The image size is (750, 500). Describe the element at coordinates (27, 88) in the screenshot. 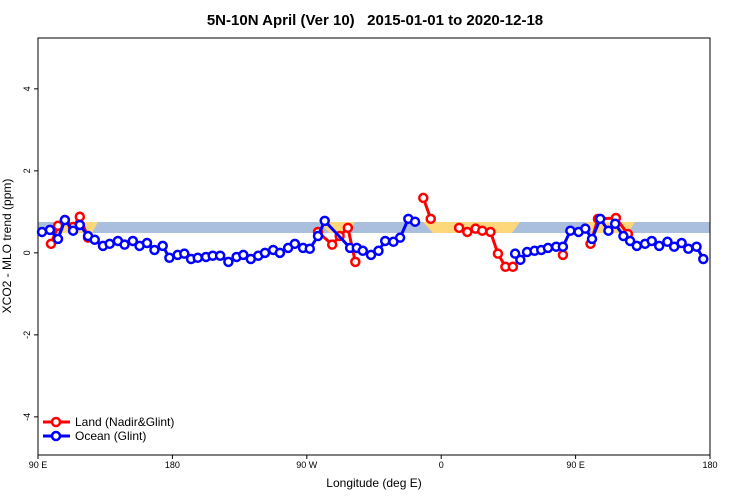

I see `y-tick-label: 4` at that location.